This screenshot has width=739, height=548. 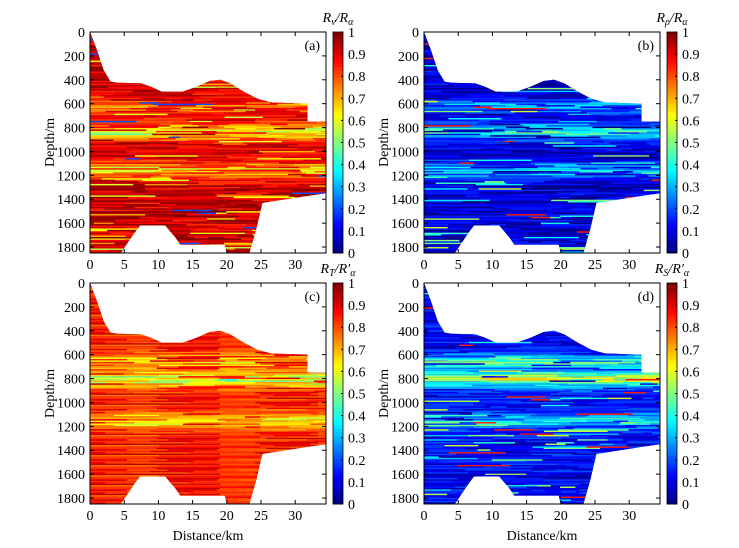 What do you see at coordinates (691, 77) in the screenshot?
I see `colorbar-tick-label: 0.8` at bounding box center [691, 77].